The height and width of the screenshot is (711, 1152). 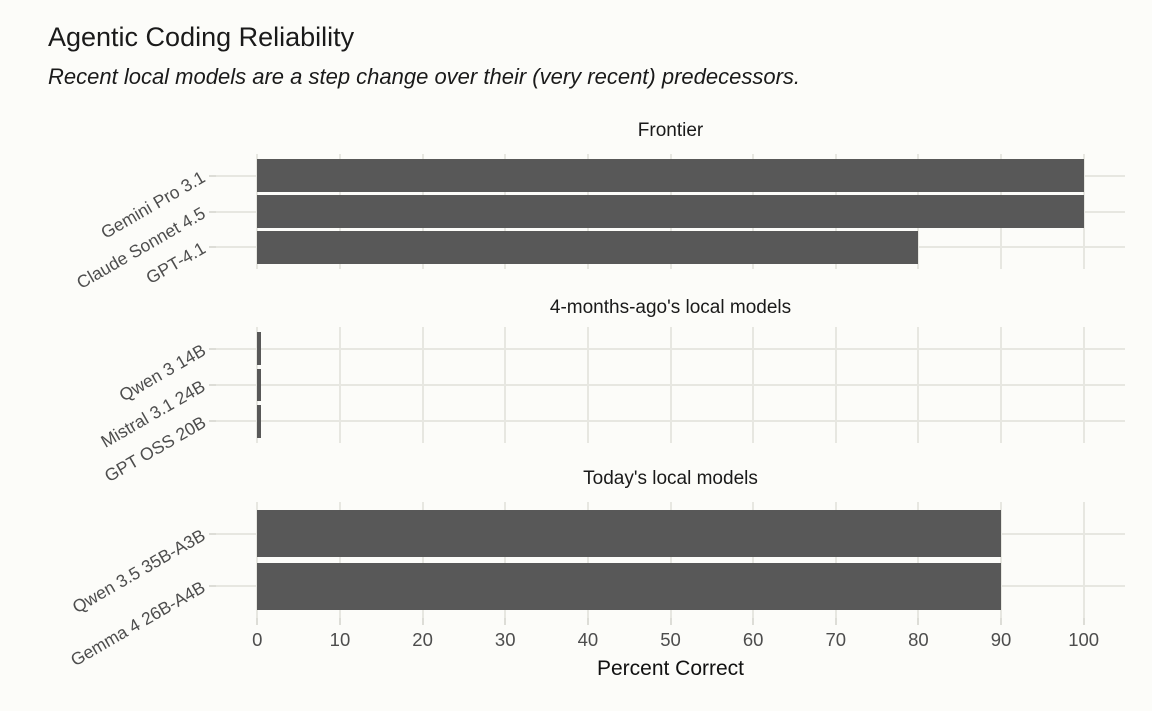 What do you see at coordinates (670, 639) in the screenshot?
I see `x-axis-tick-label: 50` at bounding box center [670, 639].